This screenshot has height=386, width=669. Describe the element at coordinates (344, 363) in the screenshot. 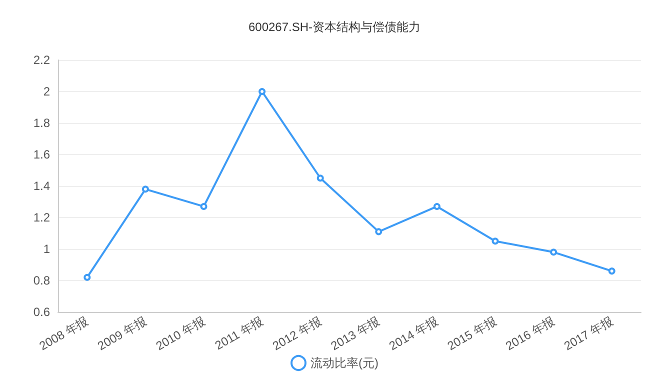

I see `legend-label: 流动比率(元)` at that location.